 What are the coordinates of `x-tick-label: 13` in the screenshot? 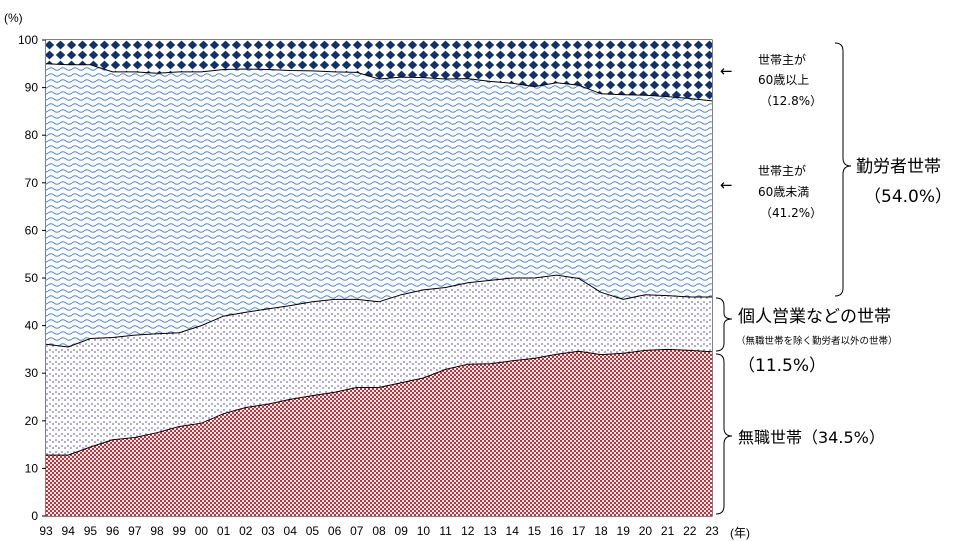 It's located at (490, 531).